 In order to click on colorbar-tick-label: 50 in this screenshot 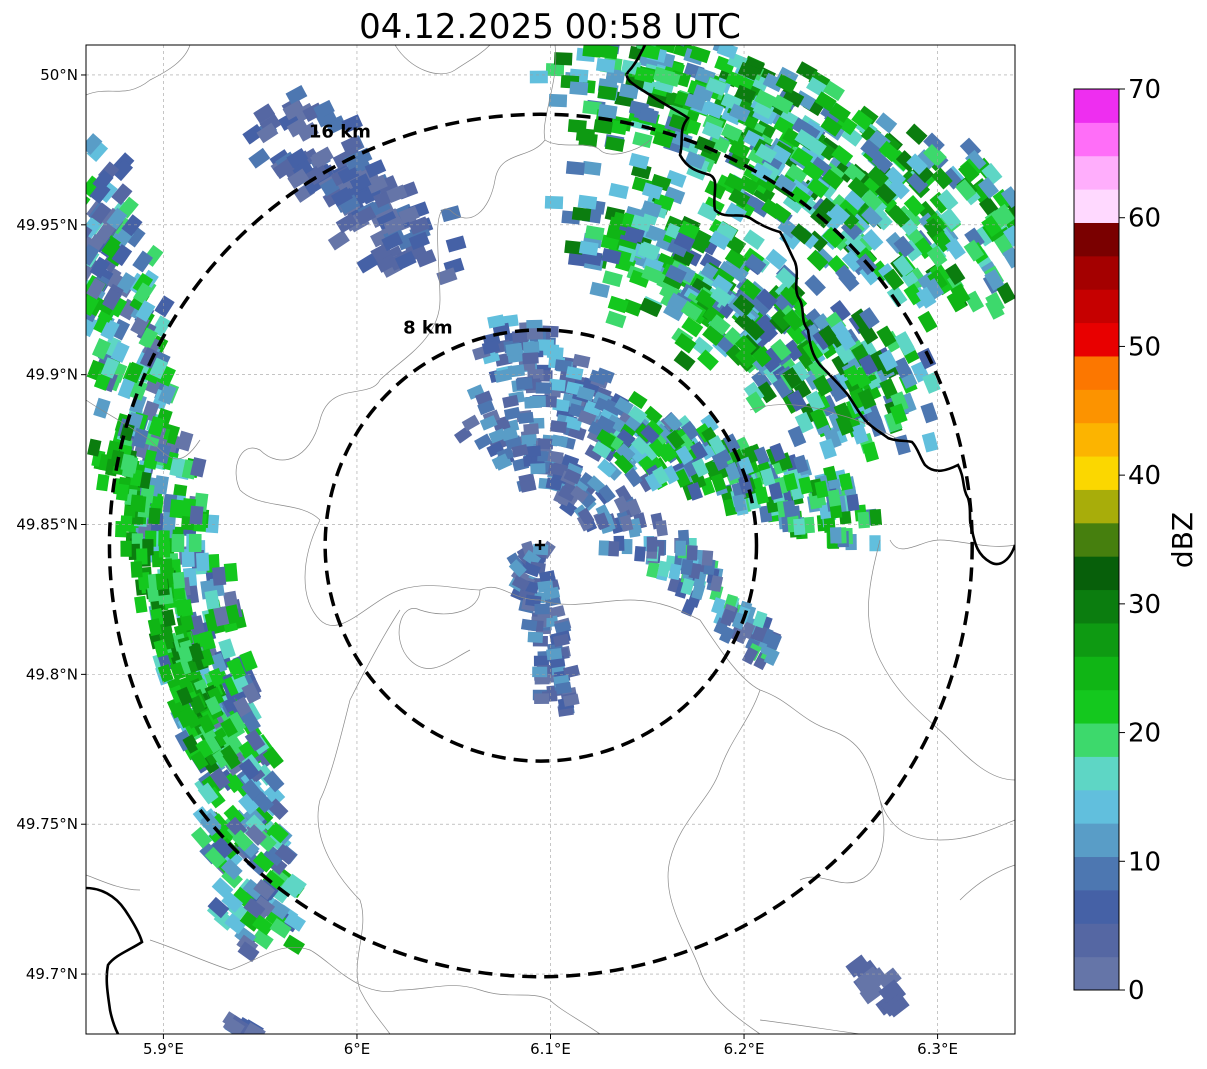, I will do `click(1144, 347)`.